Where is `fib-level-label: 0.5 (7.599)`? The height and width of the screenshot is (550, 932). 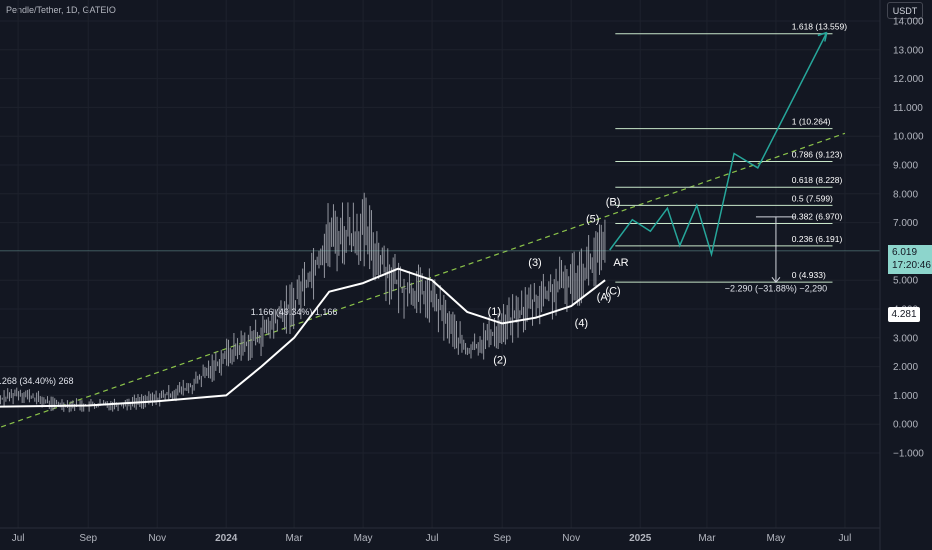
fib-level-label: 0.5 (7.599) is located at coordinates (812, 198).